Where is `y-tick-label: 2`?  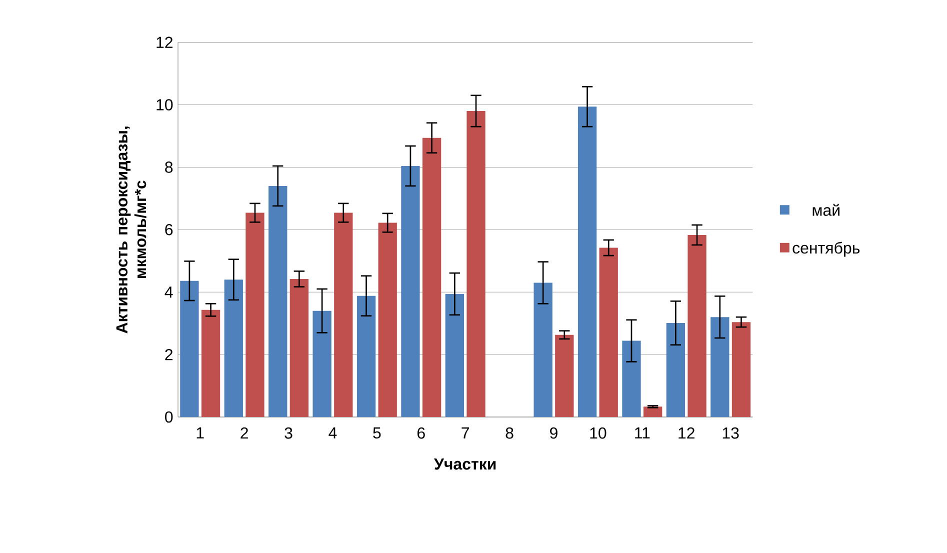 y-tick-label: 2 is located at coordinates (168, 354).